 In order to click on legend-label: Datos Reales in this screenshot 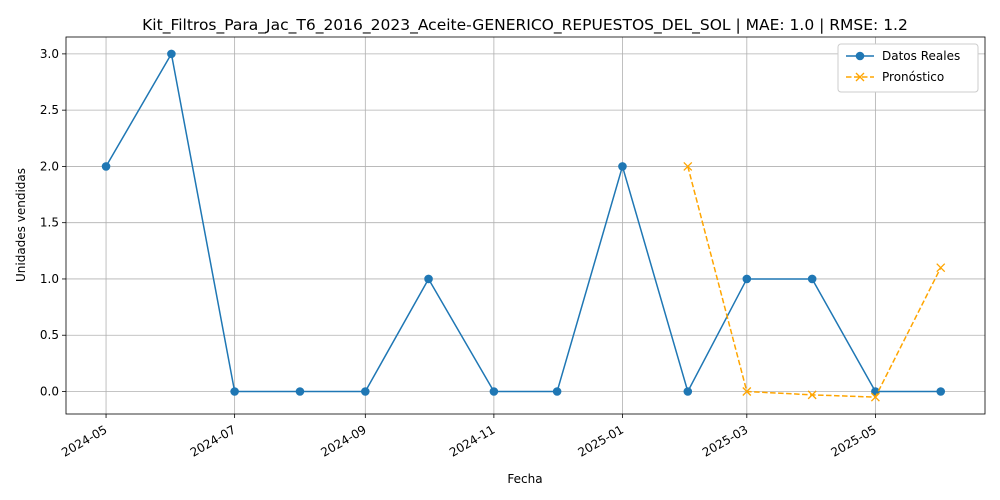, I will do `click(921, 56)`.